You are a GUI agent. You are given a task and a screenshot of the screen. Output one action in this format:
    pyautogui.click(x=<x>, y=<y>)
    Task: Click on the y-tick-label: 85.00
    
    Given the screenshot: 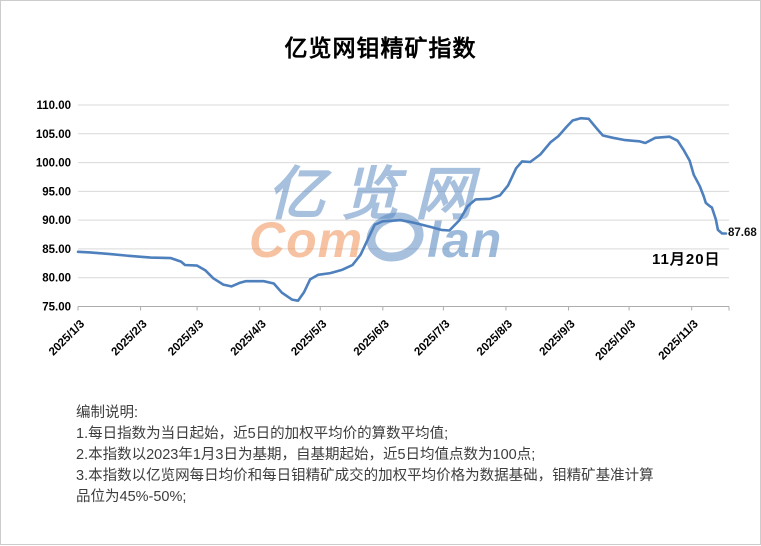 What is the action you would take?
    pyautogui.click(x=56, y=250)
    